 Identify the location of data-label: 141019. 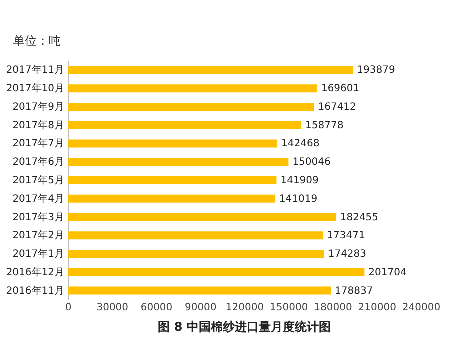
(298, 199).